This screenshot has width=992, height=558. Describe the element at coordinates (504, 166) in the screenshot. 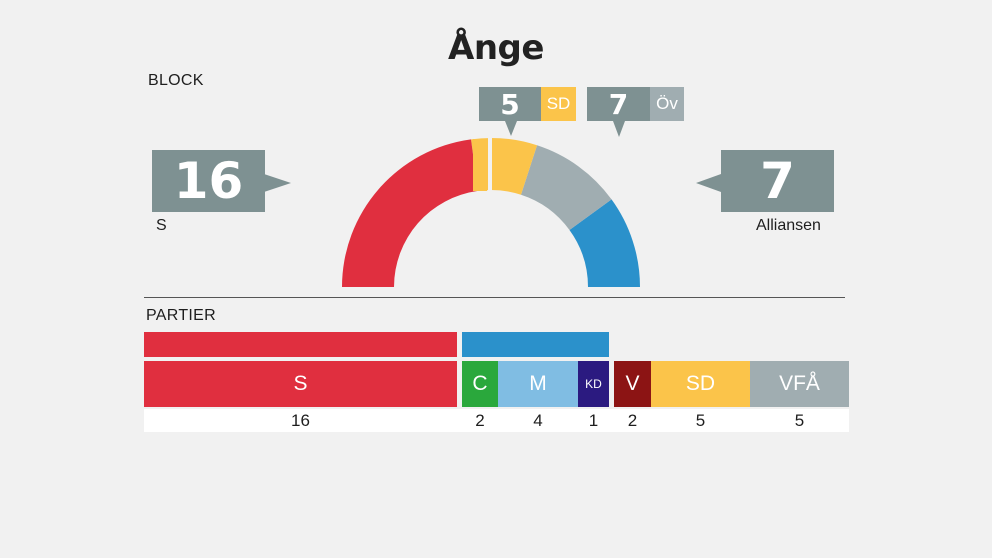

I see `arc-segment-sd` at that location.